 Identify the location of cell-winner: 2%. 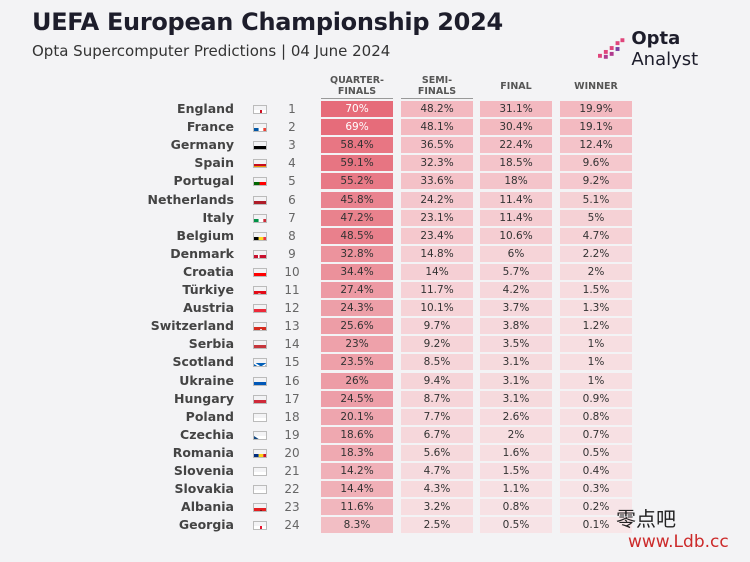
(596, 271).